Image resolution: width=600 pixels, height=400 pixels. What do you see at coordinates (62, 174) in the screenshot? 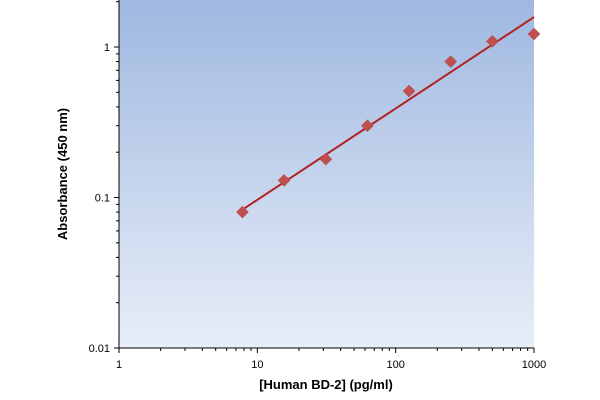
I see `y-axis-title: Absorbance (450 nm)` at bounding box center [62, 174].